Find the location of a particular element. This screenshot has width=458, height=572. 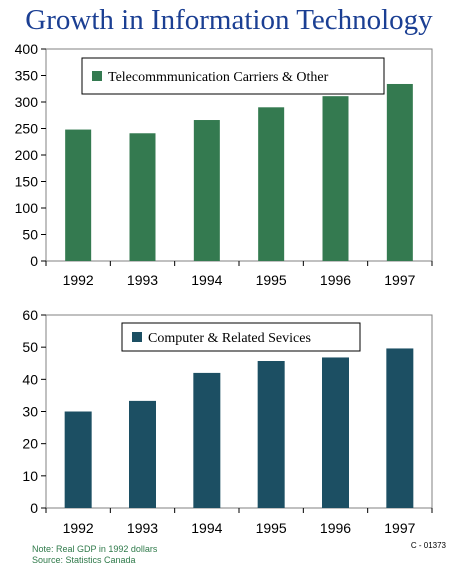

y-tick-label: 60 is located at coordinates (30, 315).